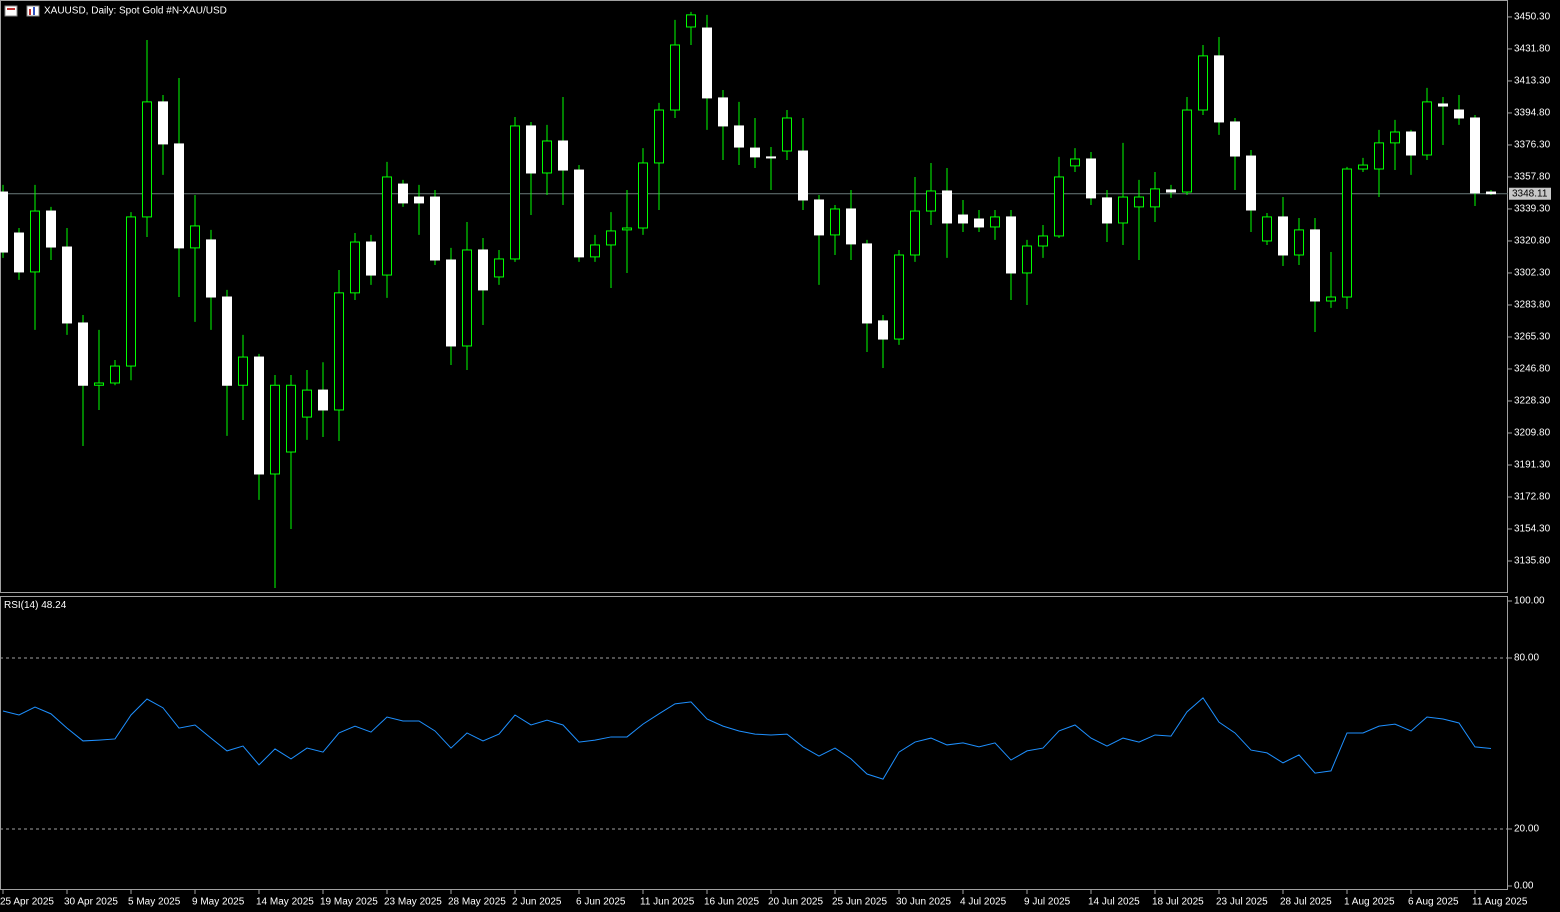 The image size is (1560, 912). I want to click on y-tick-label: 3191.30, so click(1532, 465).